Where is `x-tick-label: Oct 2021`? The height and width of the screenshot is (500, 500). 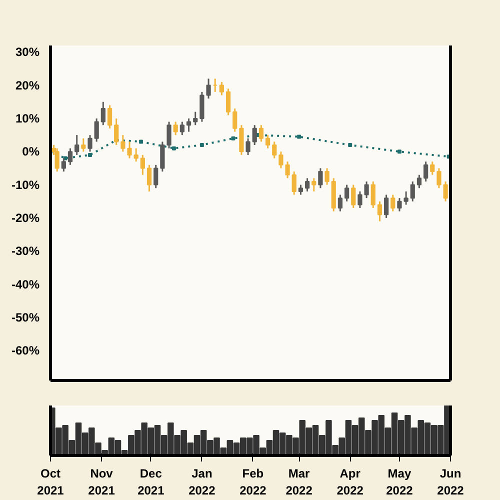 x-tick-label: Oct 2021 is located at coordinates (50, 482).